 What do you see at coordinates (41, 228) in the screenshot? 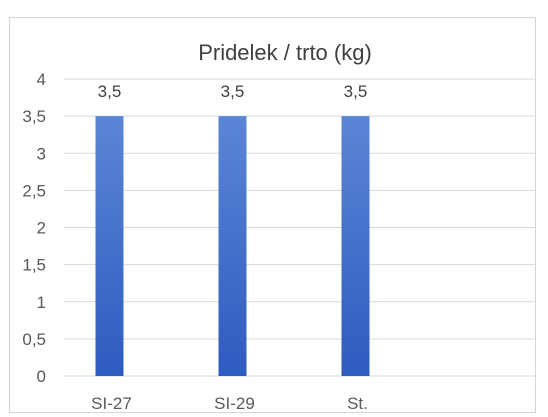
I see `y-tick-label: 2` at bounding box center [41, 228].